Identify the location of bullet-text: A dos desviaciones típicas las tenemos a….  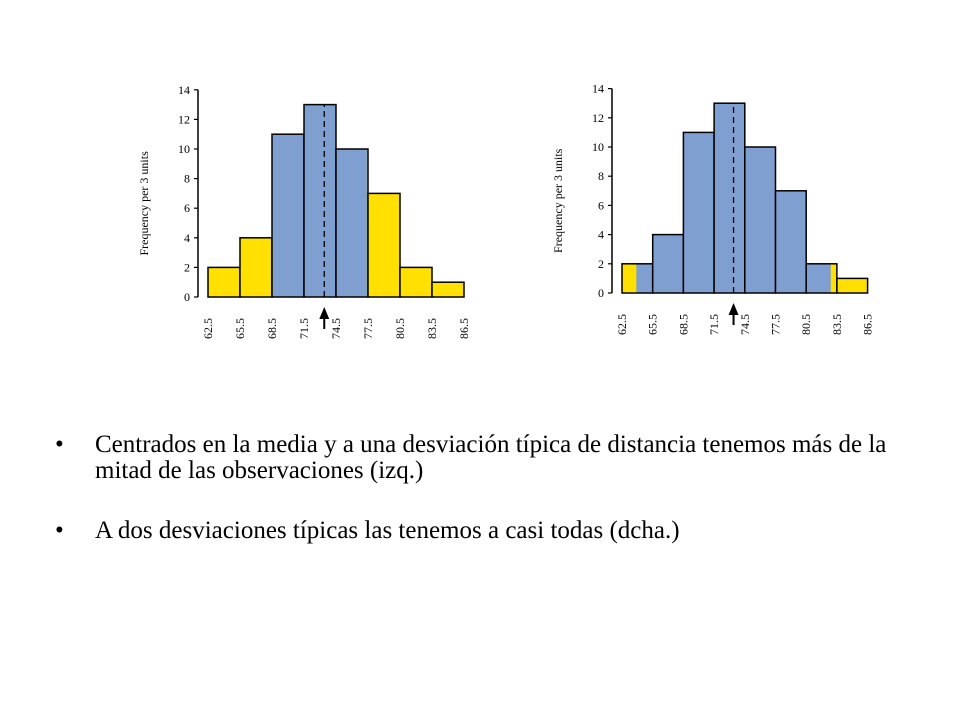
(387, 530).